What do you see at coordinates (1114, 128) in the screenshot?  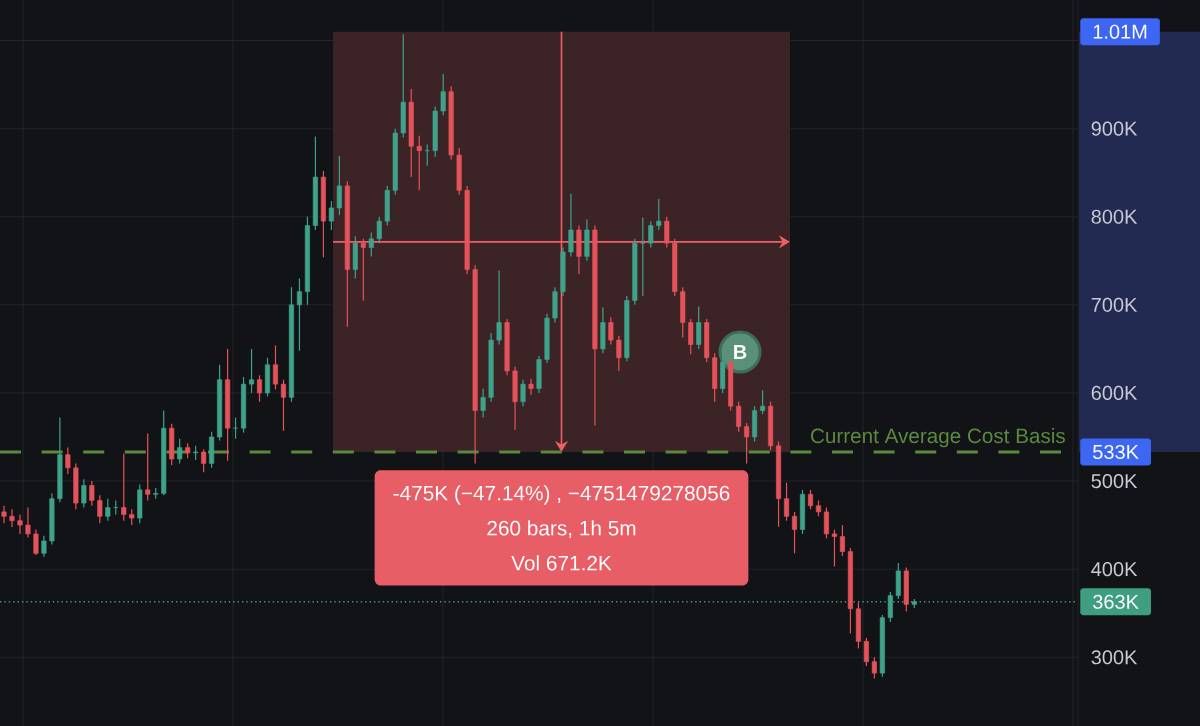 I see `y-tick-label: 900K` at bounding box center [1114, 128].